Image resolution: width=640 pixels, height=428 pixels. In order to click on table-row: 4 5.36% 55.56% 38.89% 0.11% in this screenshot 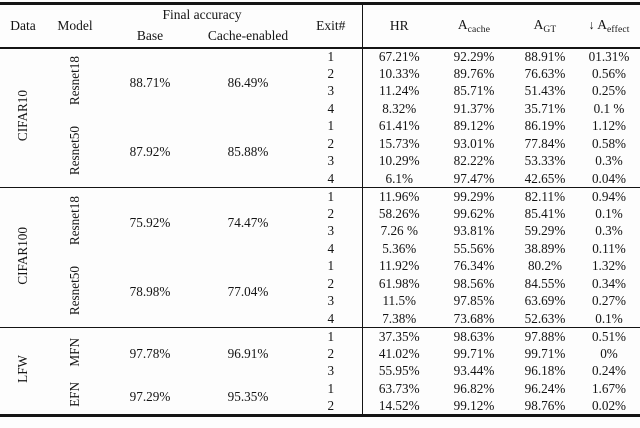, I will do `click(320, 249)`.